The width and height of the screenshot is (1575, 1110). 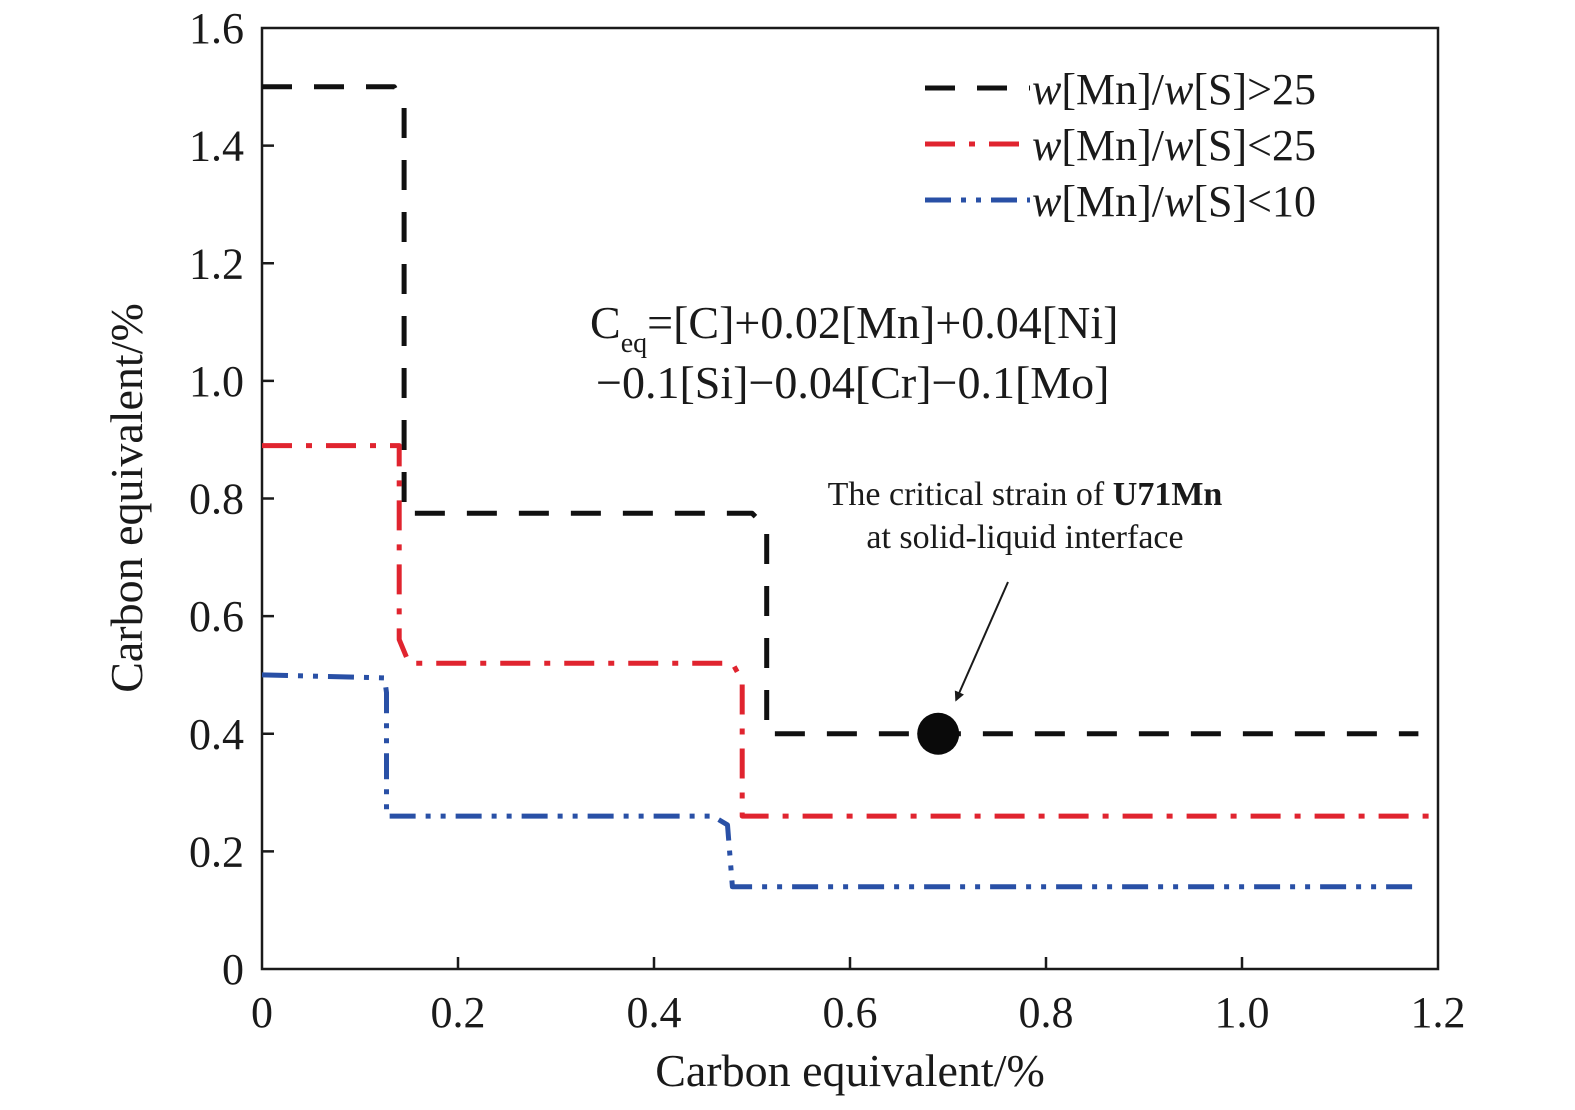 What do you see at coordinates (126, 498) in the screenshot?
I see `y-axis-title: Carbon equivalent/%` at bounding box center [126, 498].